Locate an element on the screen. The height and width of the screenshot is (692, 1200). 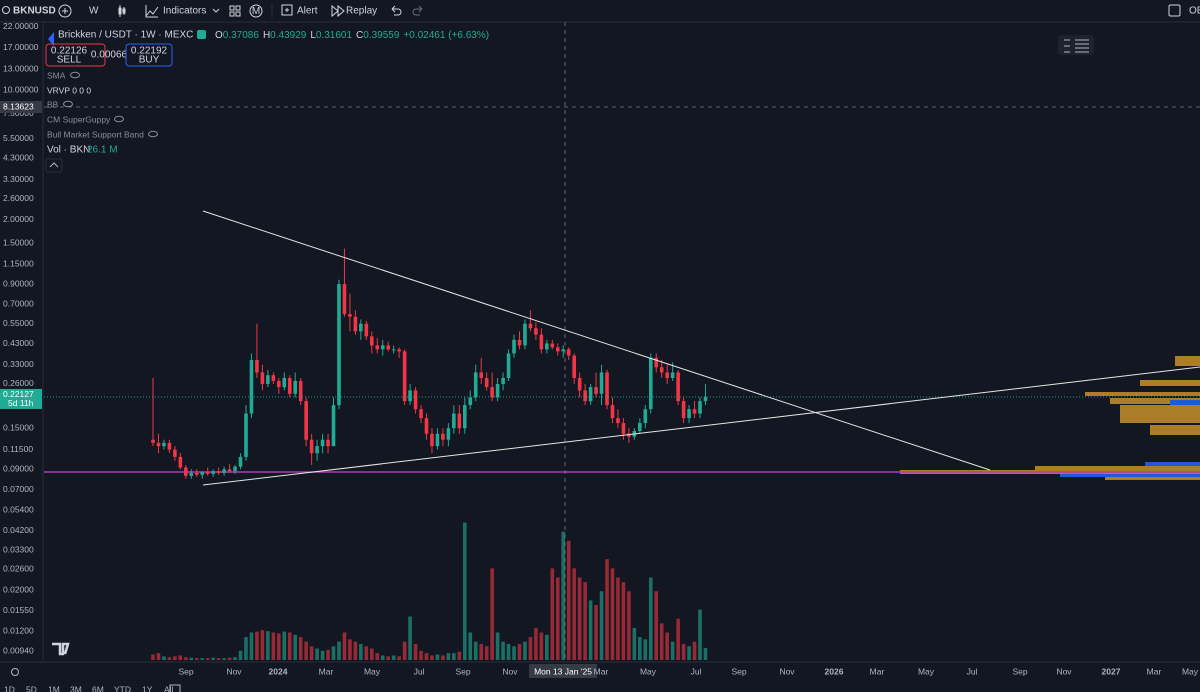
x-tick-label: Mar is located at coordinates (326, 671).